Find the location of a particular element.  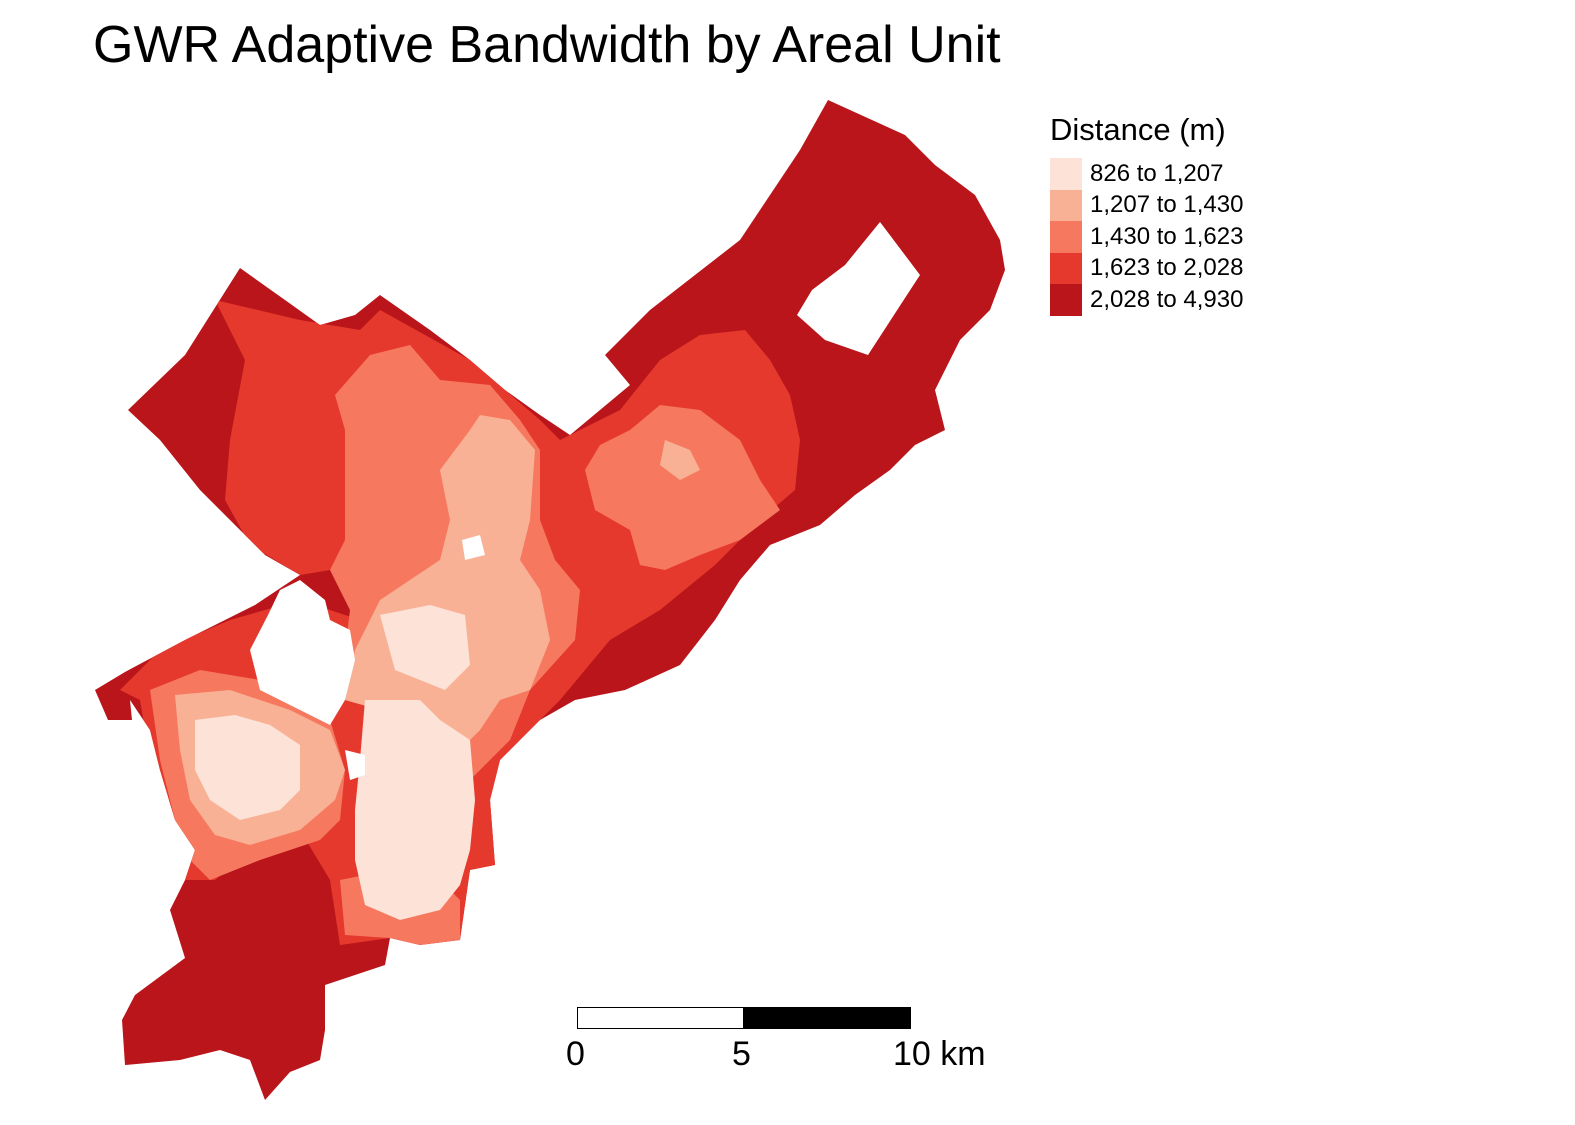

scale-label-10: 10 km is located at coordinates (939, 1054).